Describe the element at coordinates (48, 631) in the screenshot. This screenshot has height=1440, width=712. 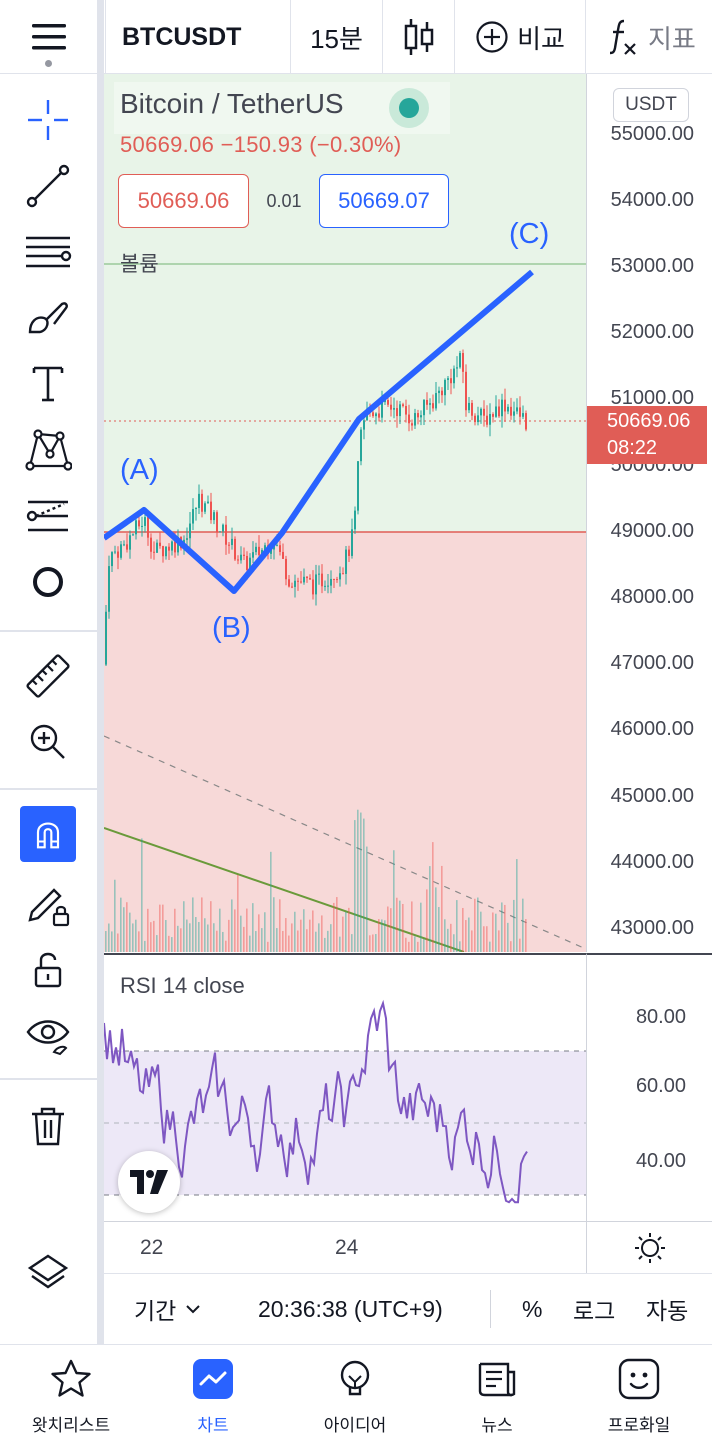
I see `toolbar-divider` at that location.